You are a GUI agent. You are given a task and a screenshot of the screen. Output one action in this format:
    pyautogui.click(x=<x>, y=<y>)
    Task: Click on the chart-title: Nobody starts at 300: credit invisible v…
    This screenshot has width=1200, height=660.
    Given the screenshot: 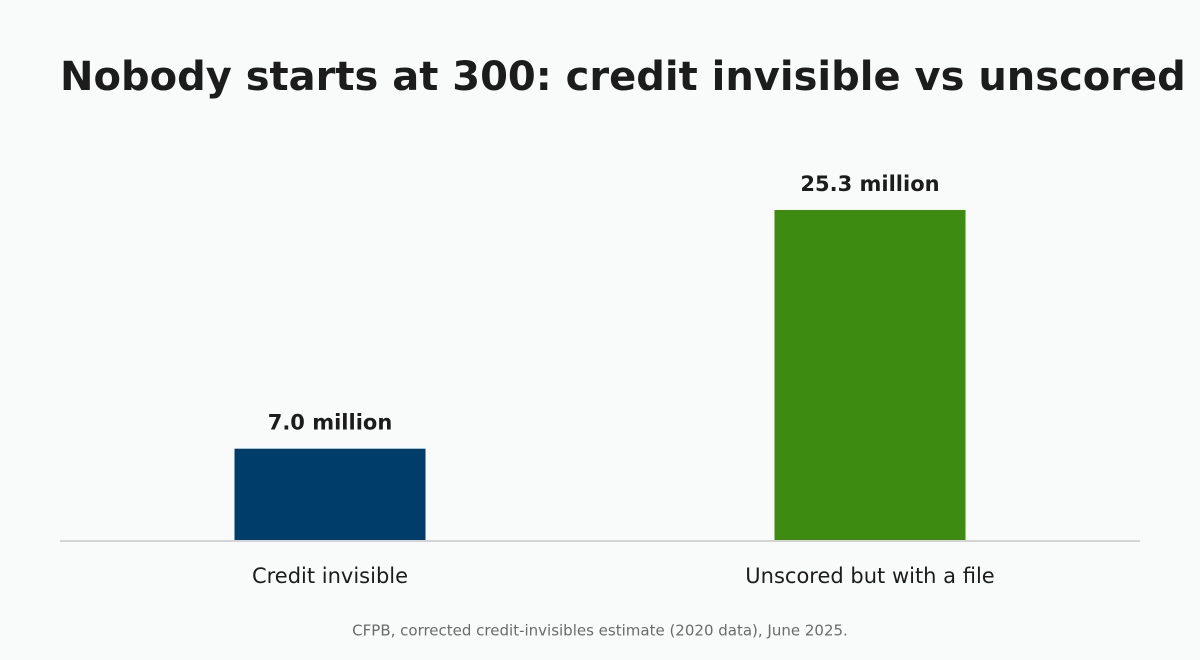 What is the action you would take?
    pyautogui.click(x=623, y=77)
    